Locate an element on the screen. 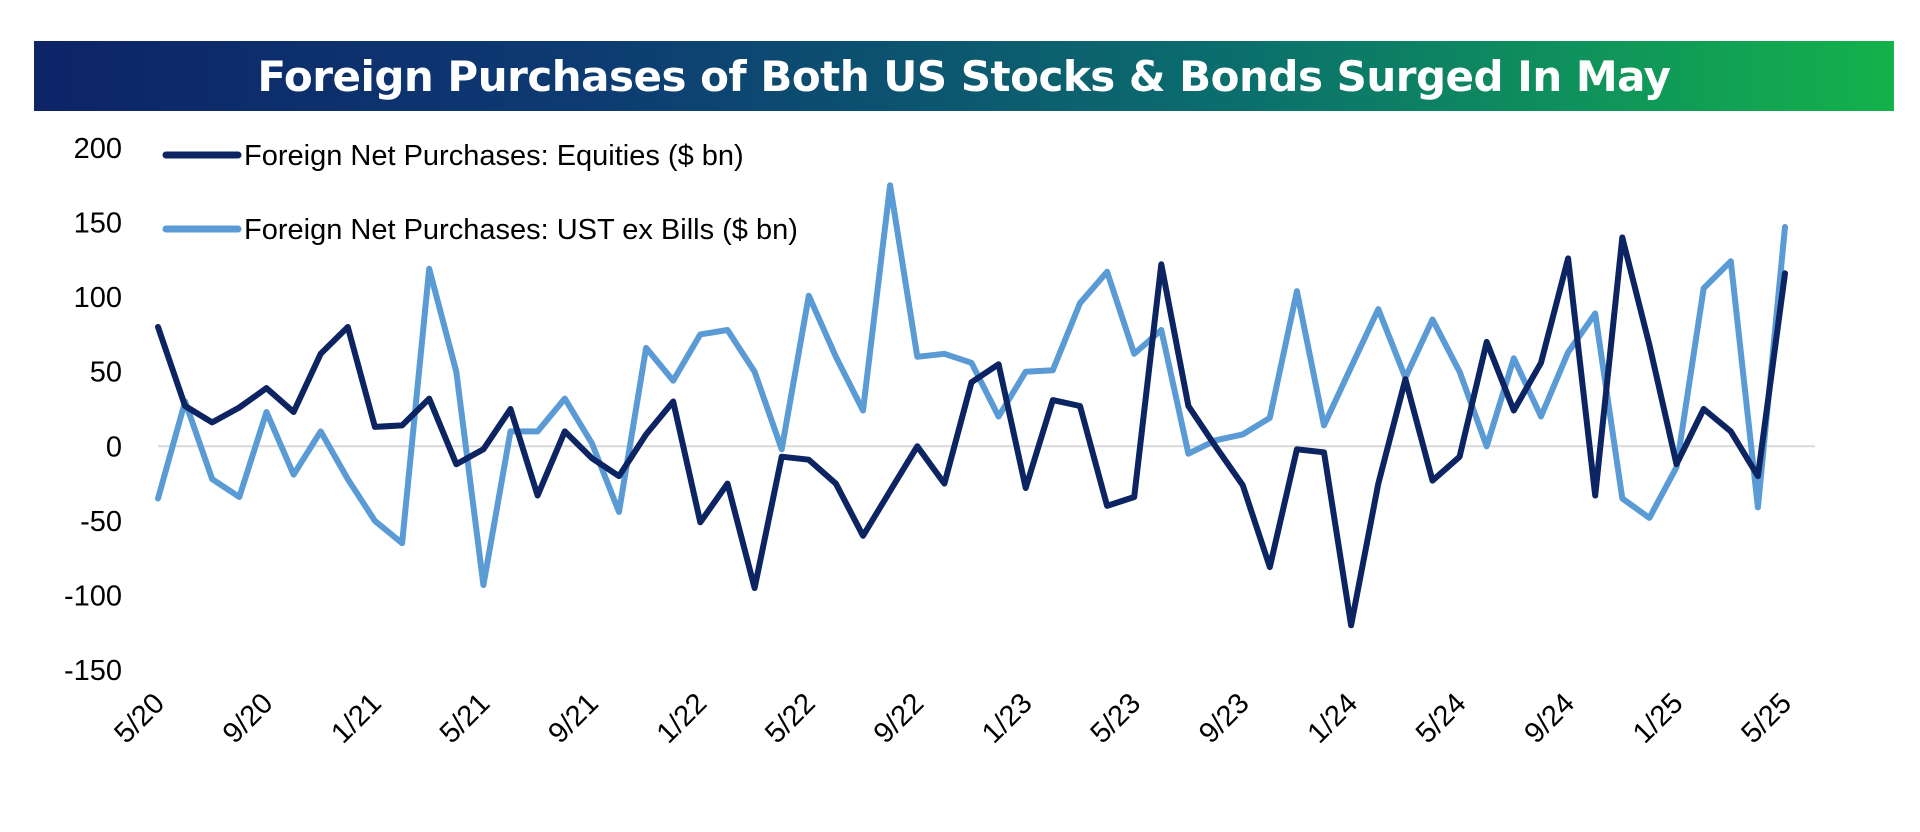 The height and width of the screenshot is (832, 1920). y-tick-label: -100 is located at coordinates (93, 596).